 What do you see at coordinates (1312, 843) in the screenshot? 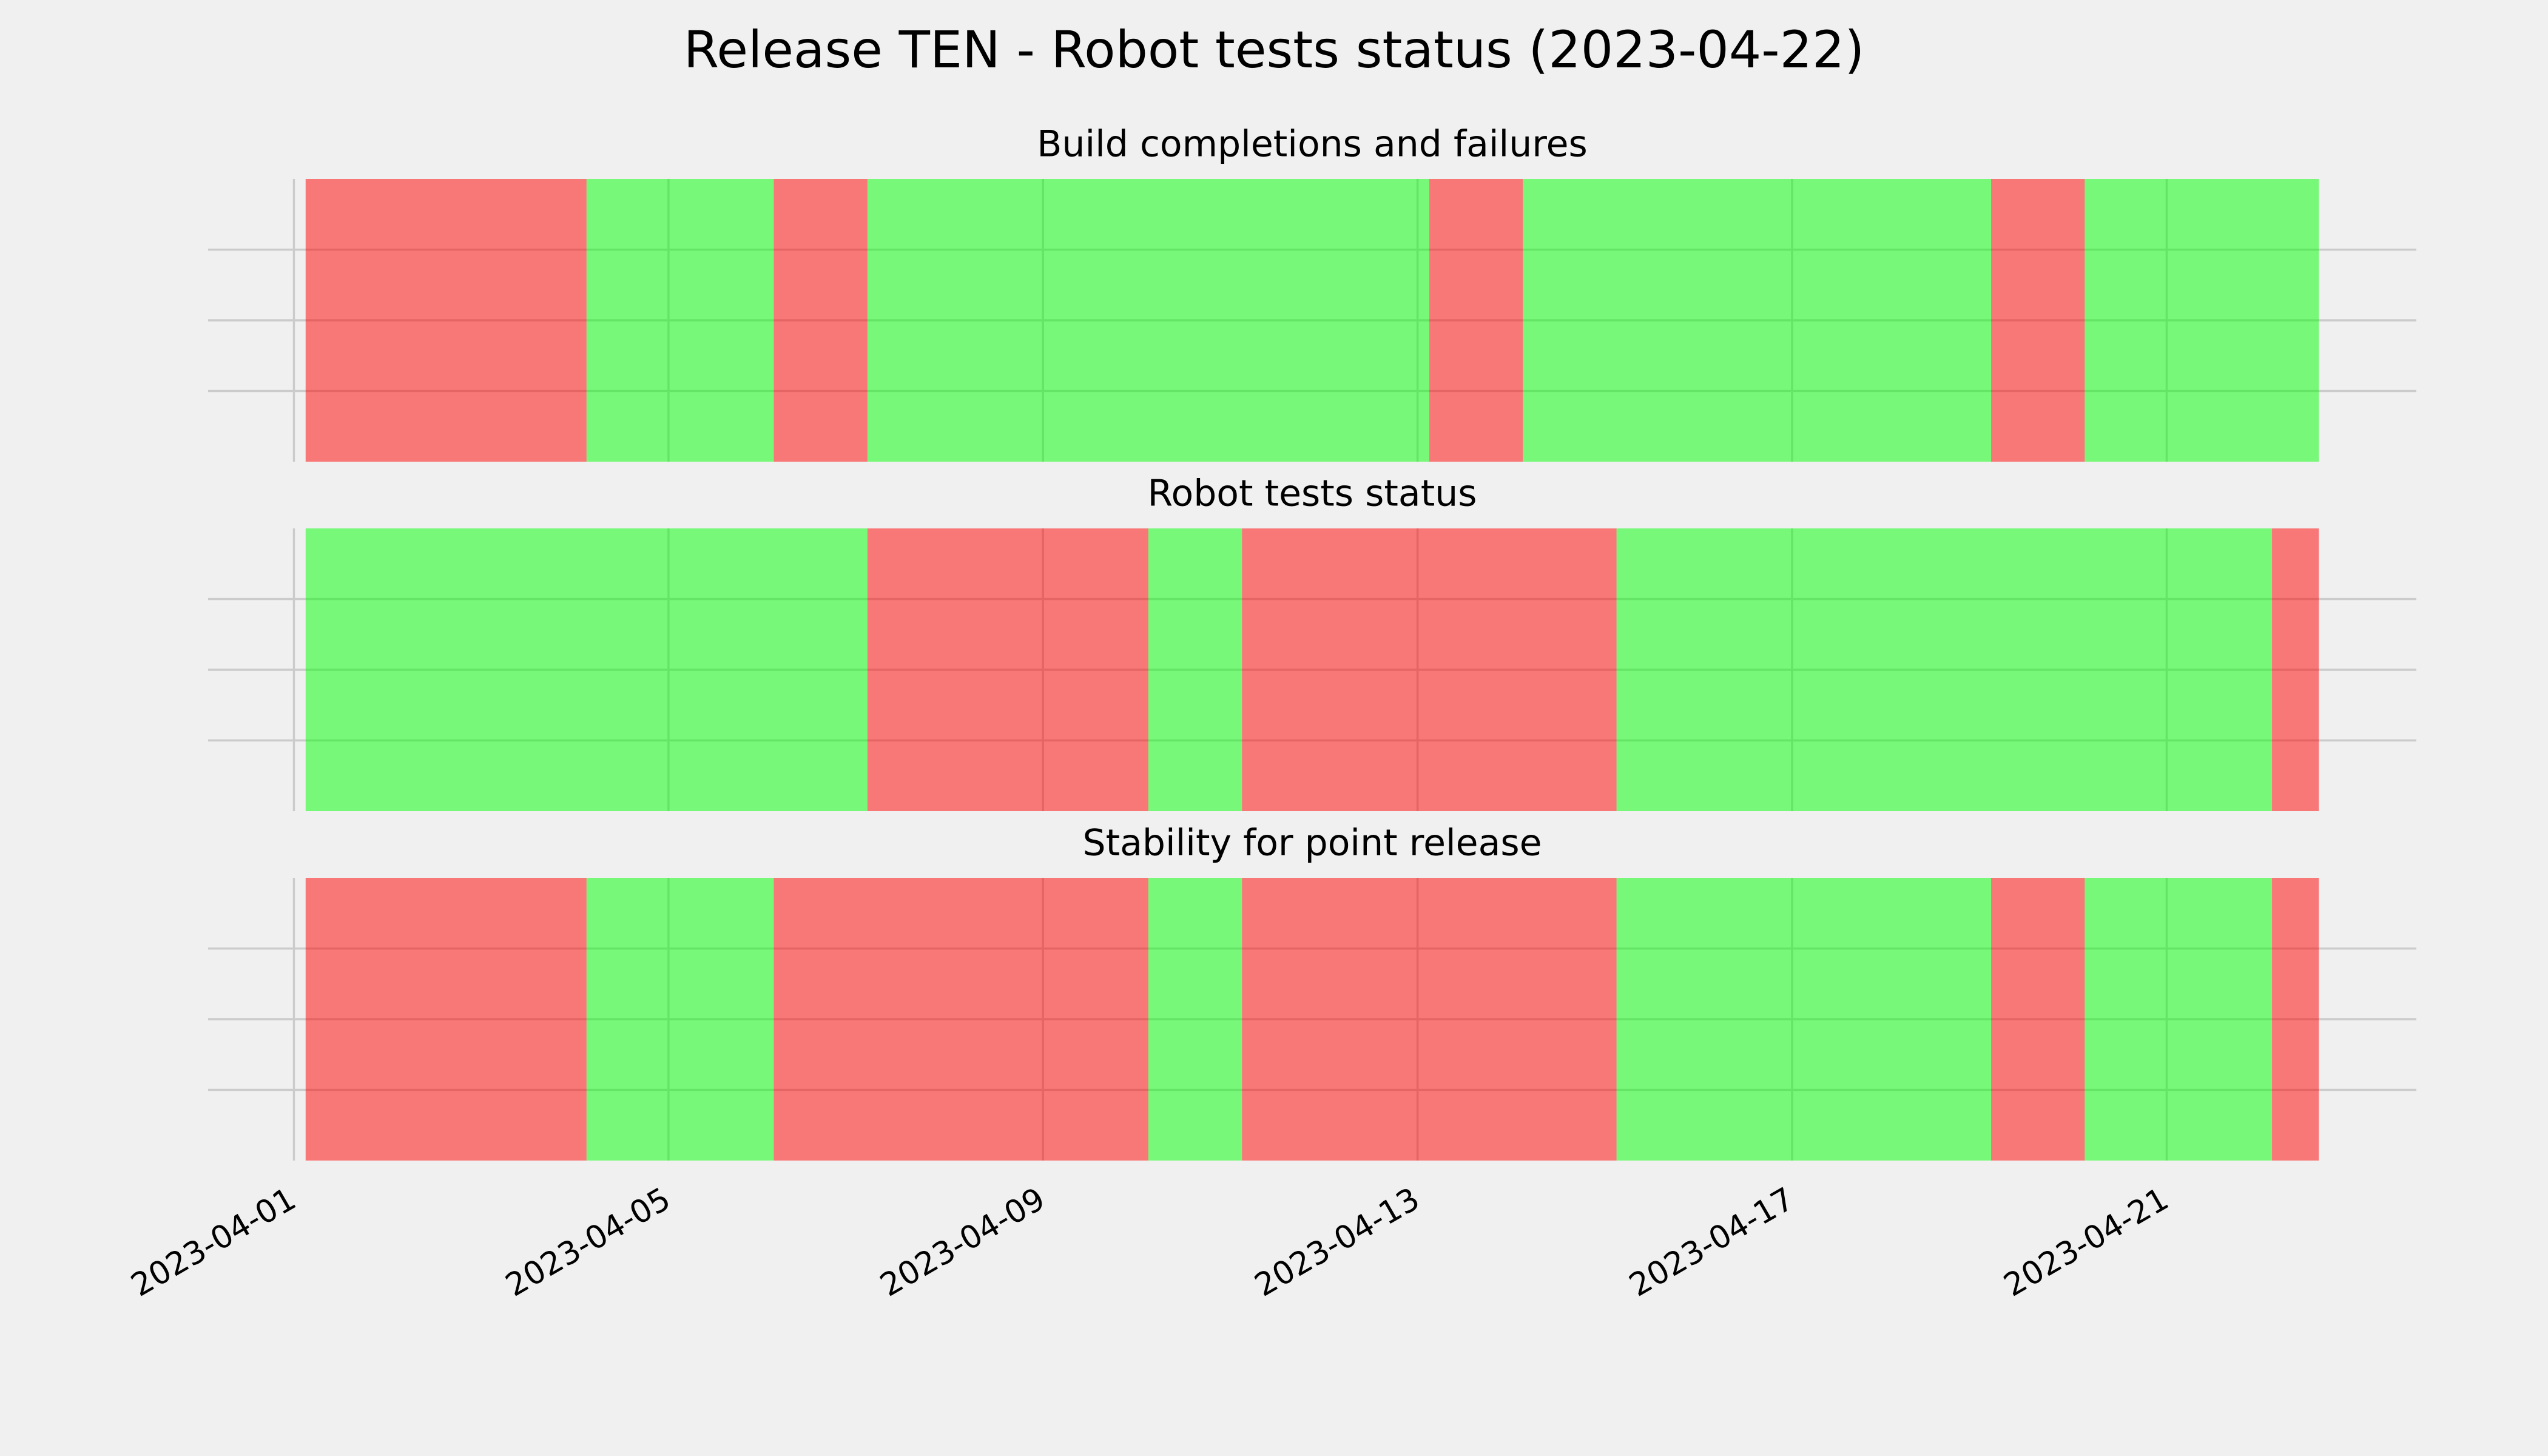
I see `subplot-title: Stability for point release` at bounding box center [1312, 843].